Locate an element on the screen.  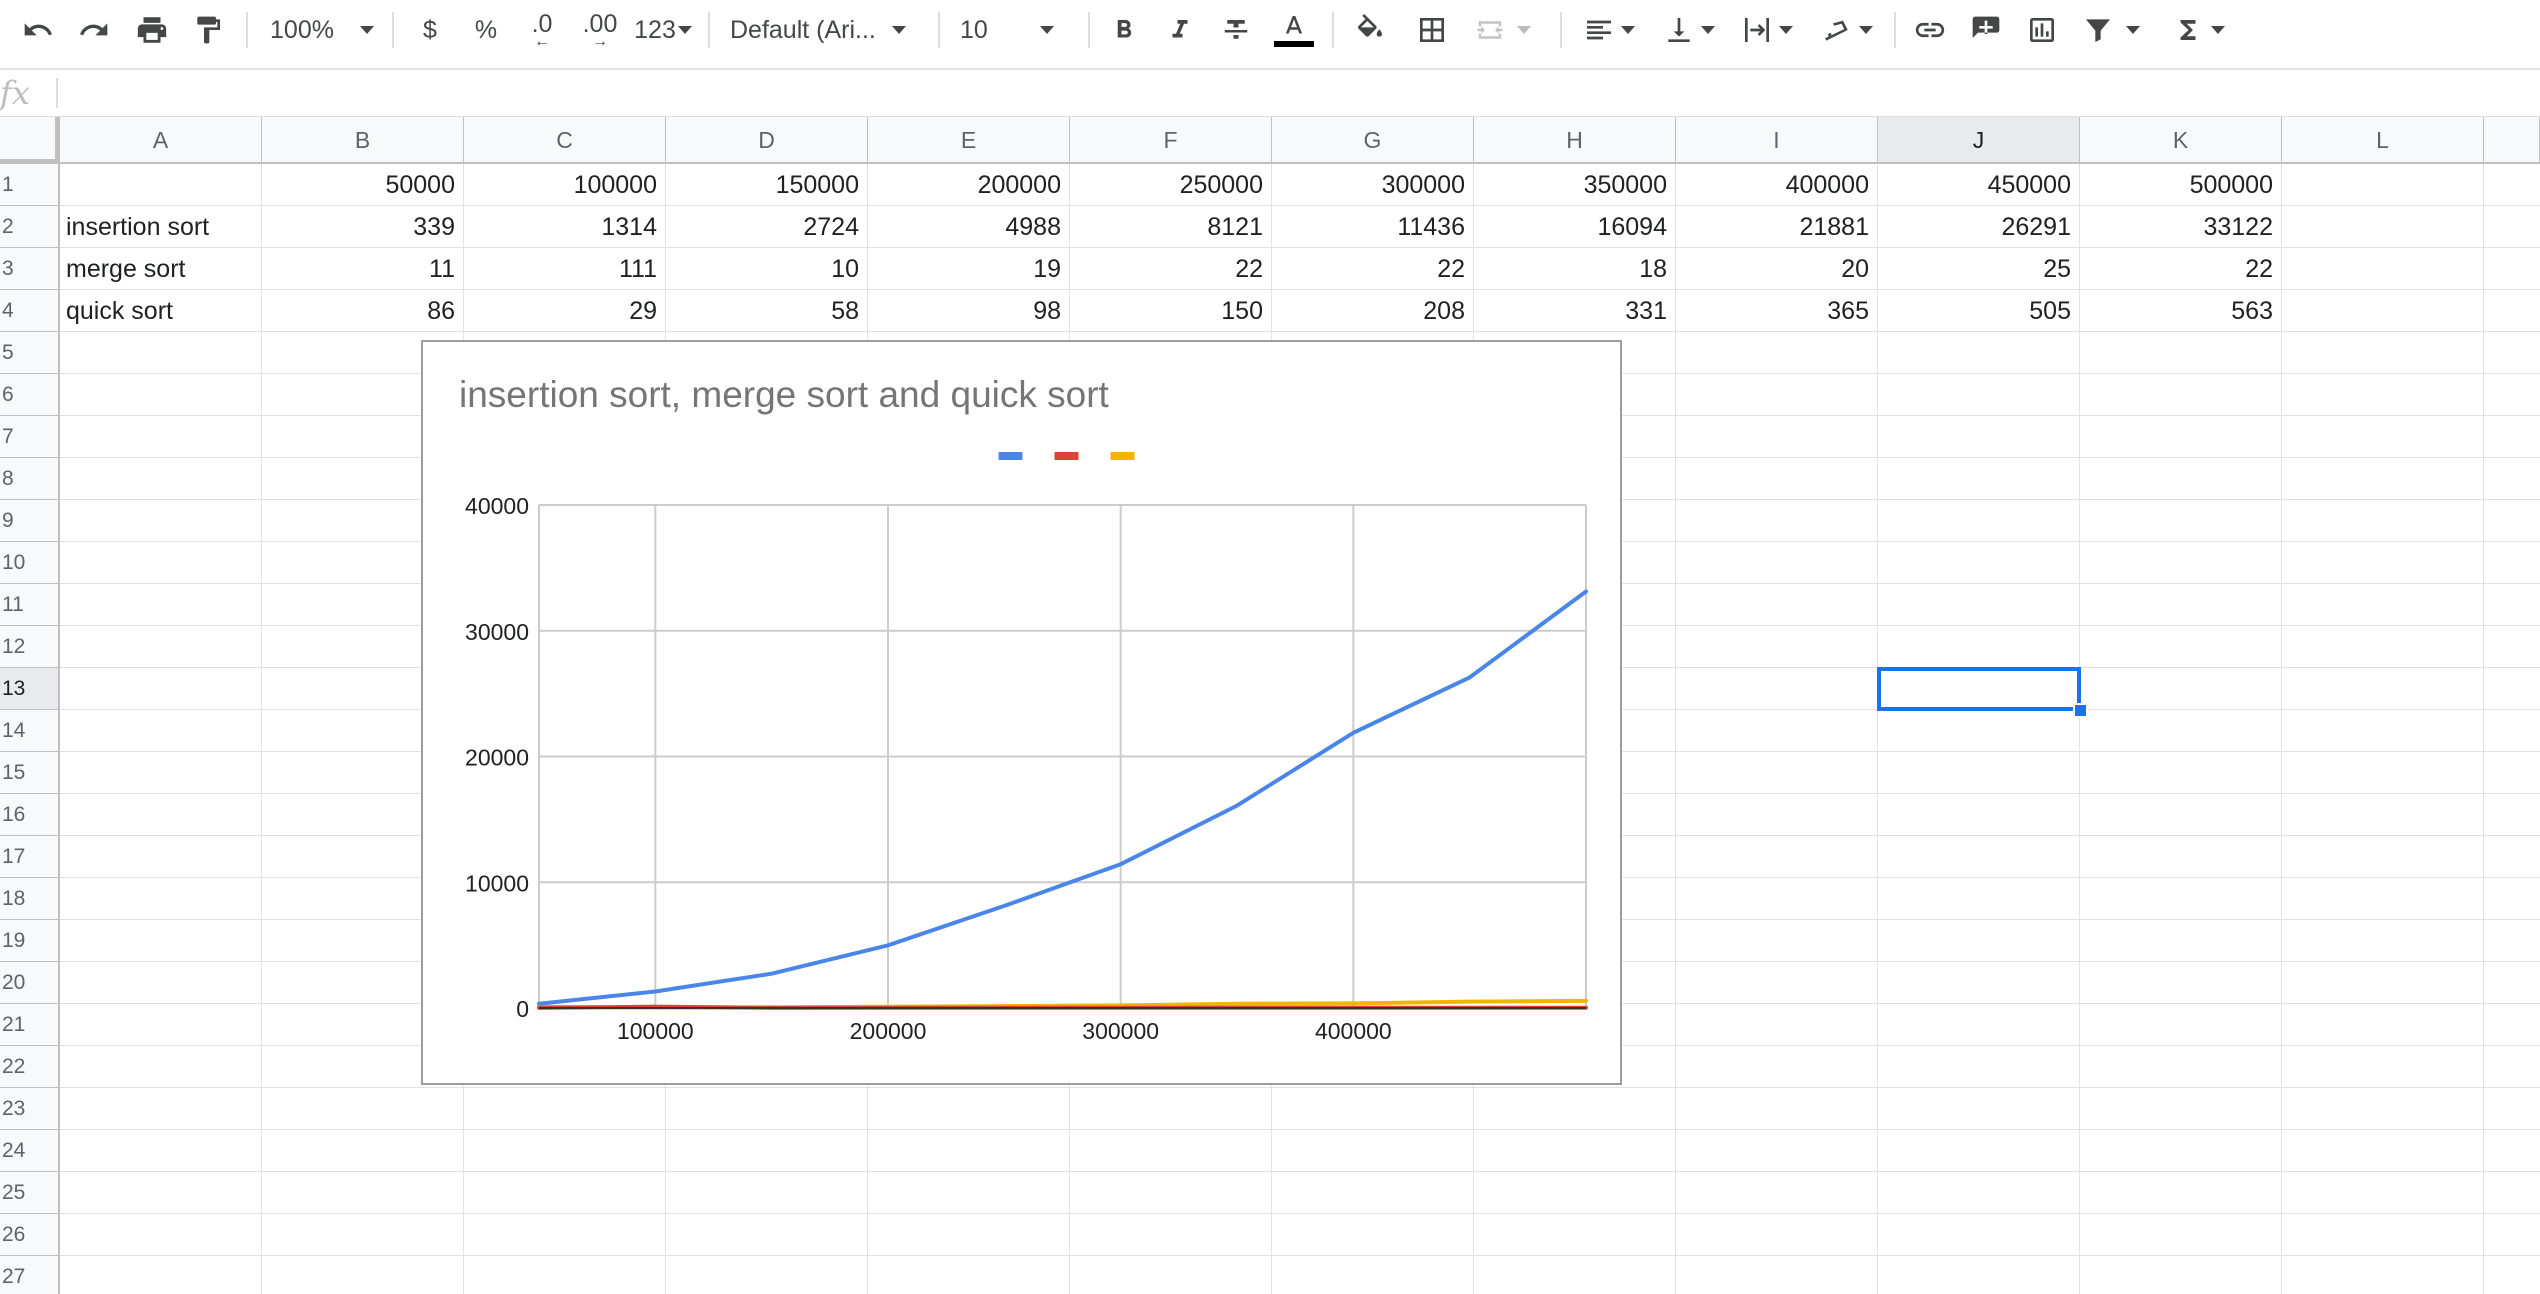
row-header-7: 7 is located at coordinates (30, 437).